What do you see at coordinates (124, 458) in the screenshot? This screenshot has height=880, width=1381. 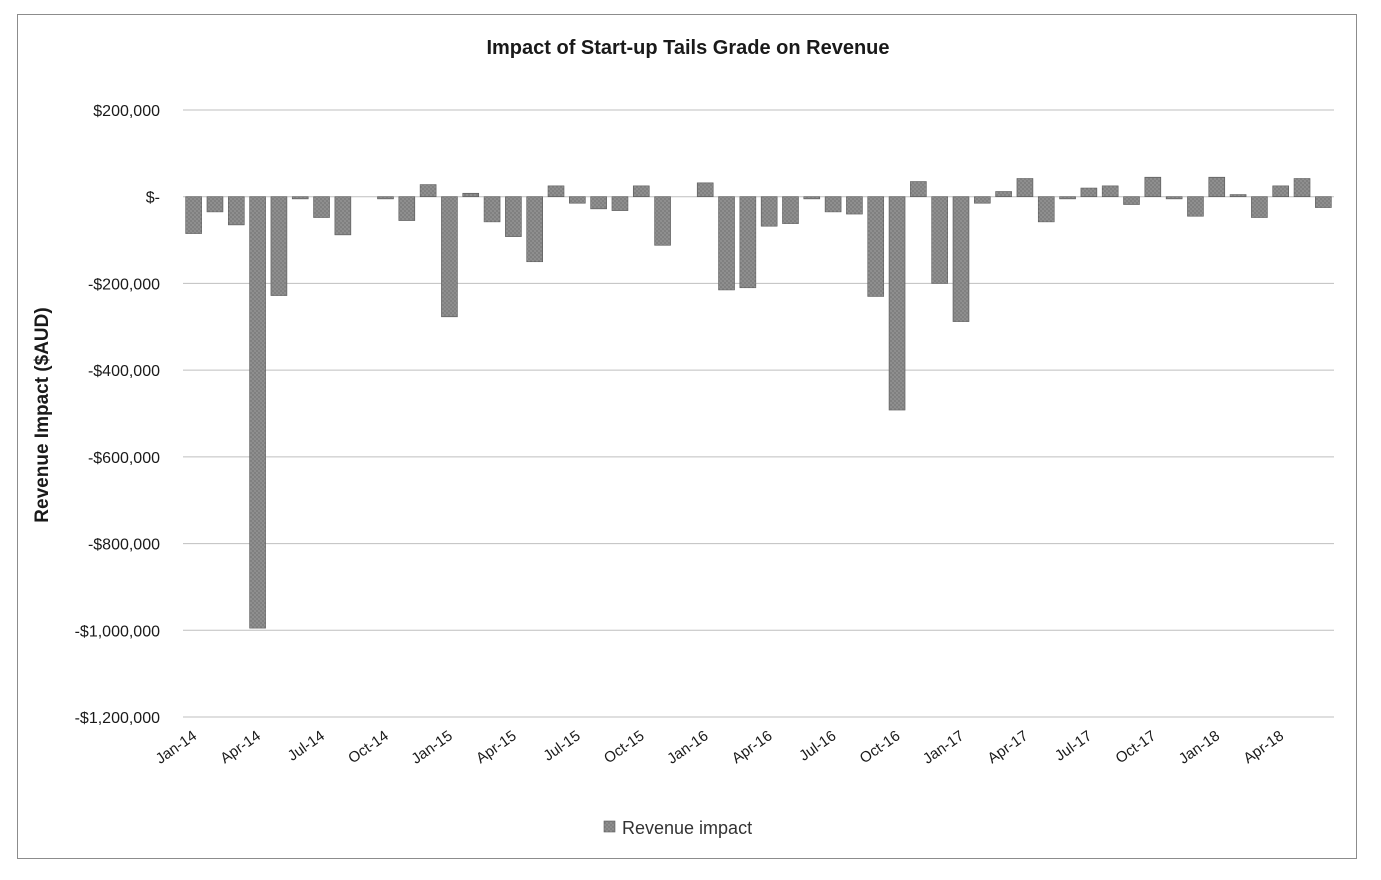 I see `y-tick-label: -$600,000` at bounding box center [124, 458].